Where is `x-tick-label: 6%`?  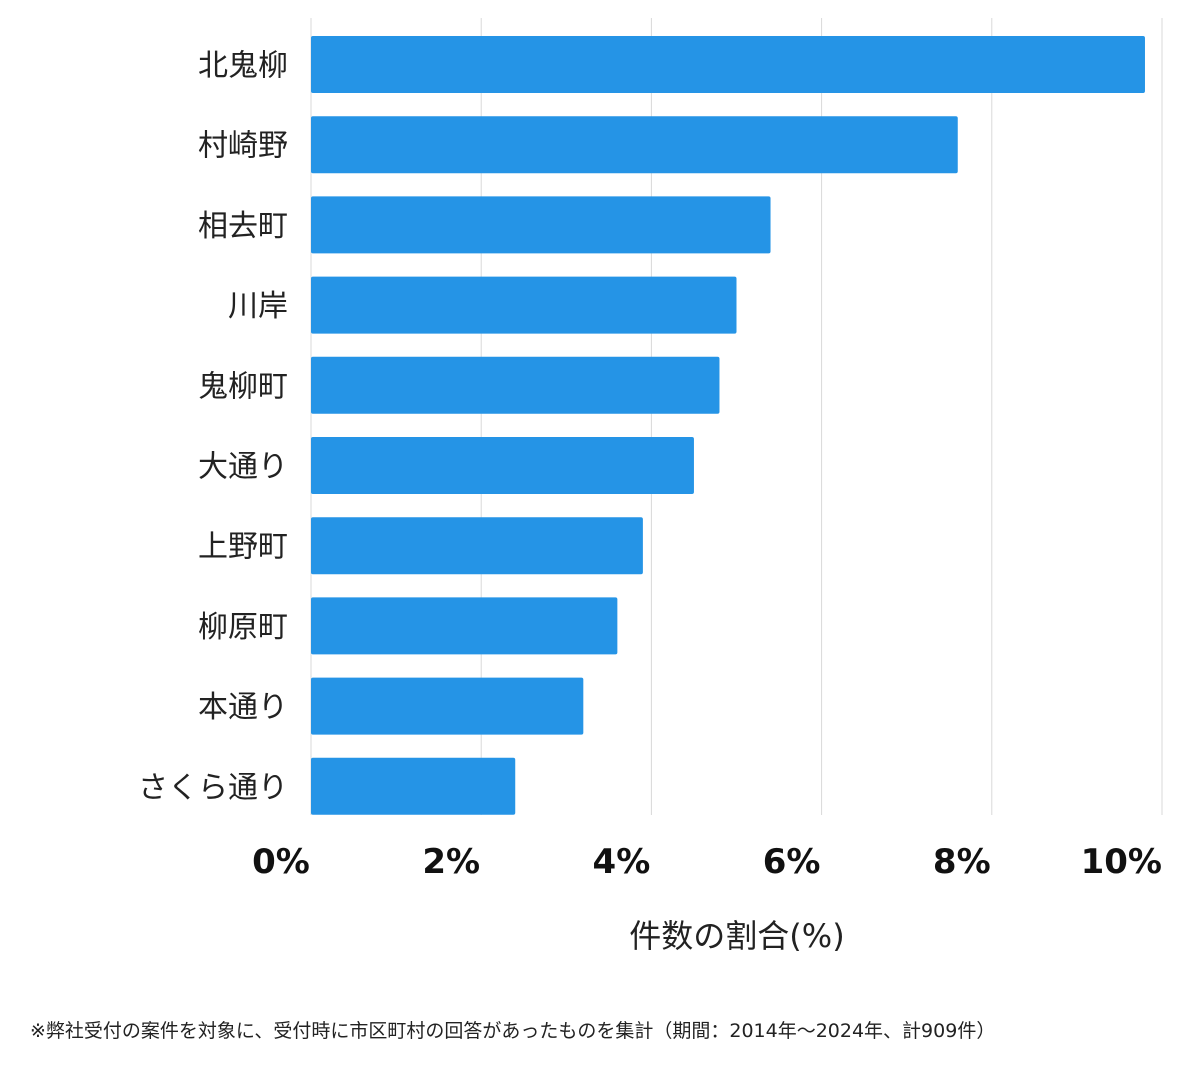 x-tick-label: 6% is located at coordinates (792, 862).